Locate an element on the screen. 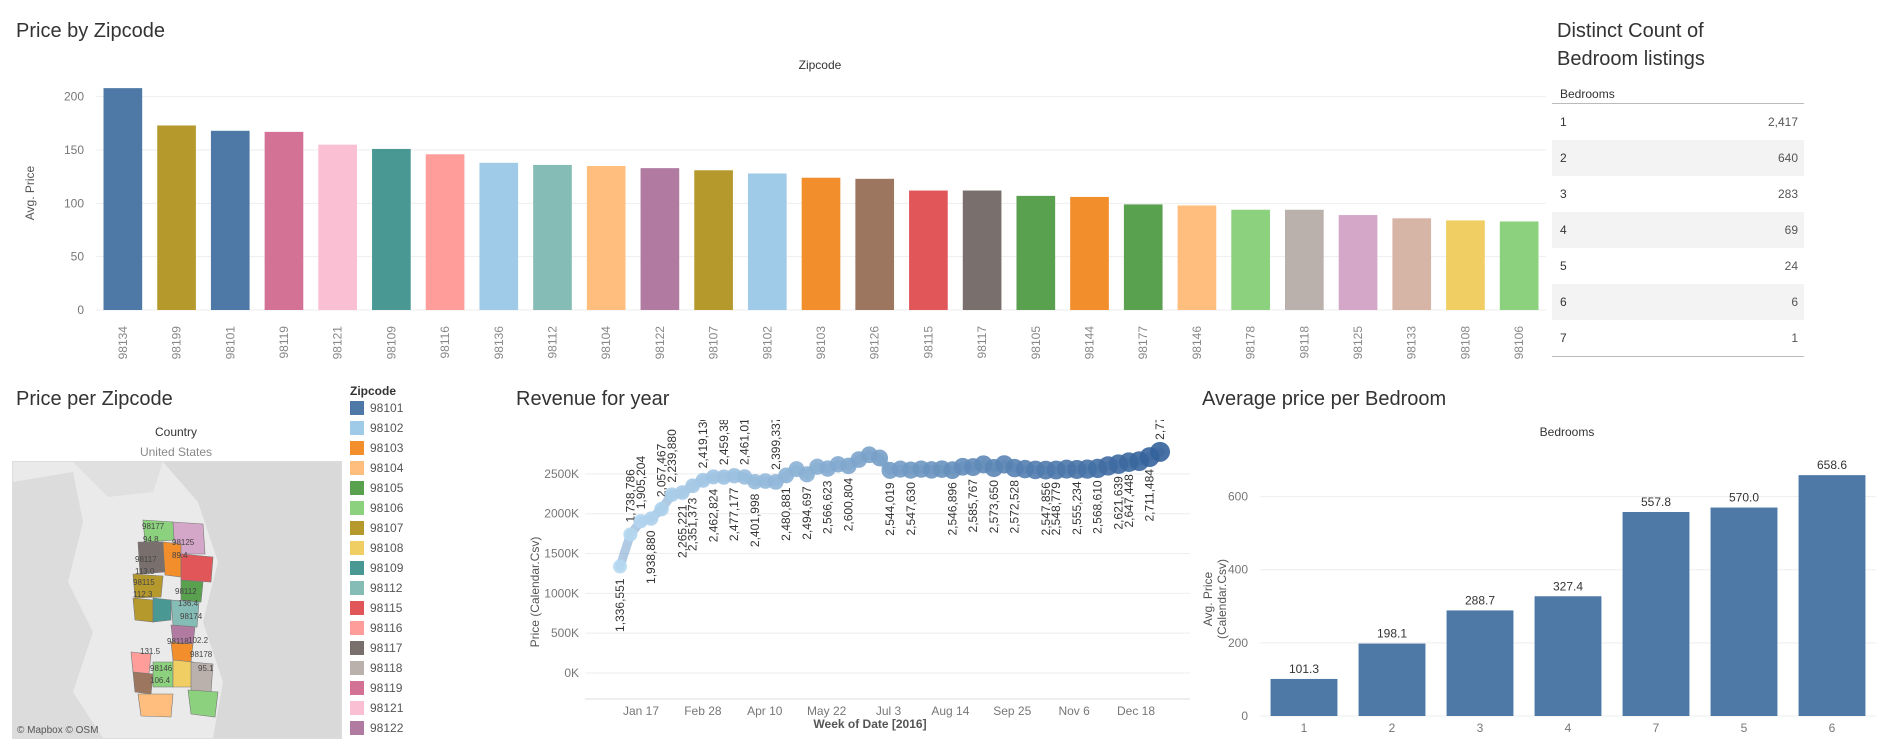  price-by-zipcode-title: Price by Zipcode is located at coordinates (90, 31).